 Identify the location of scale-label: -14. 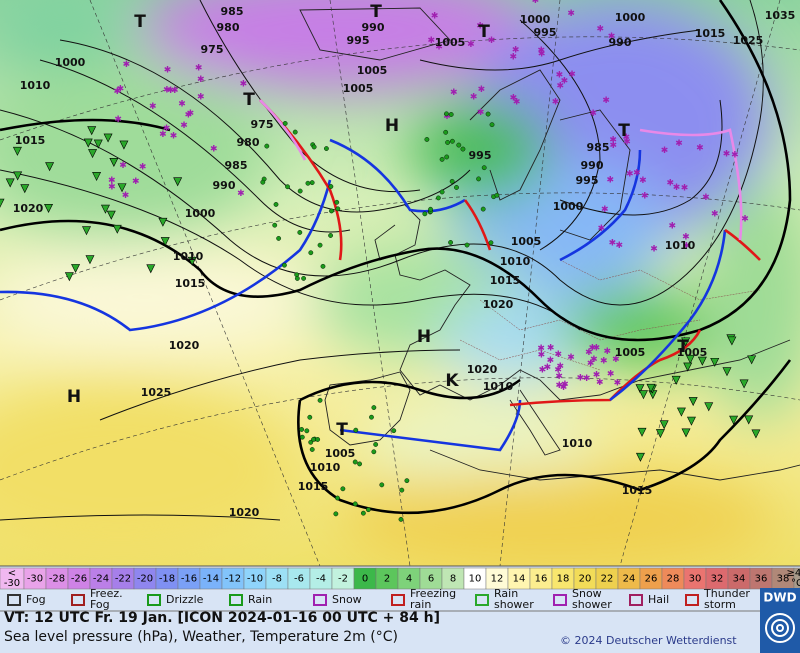
(211, 579).